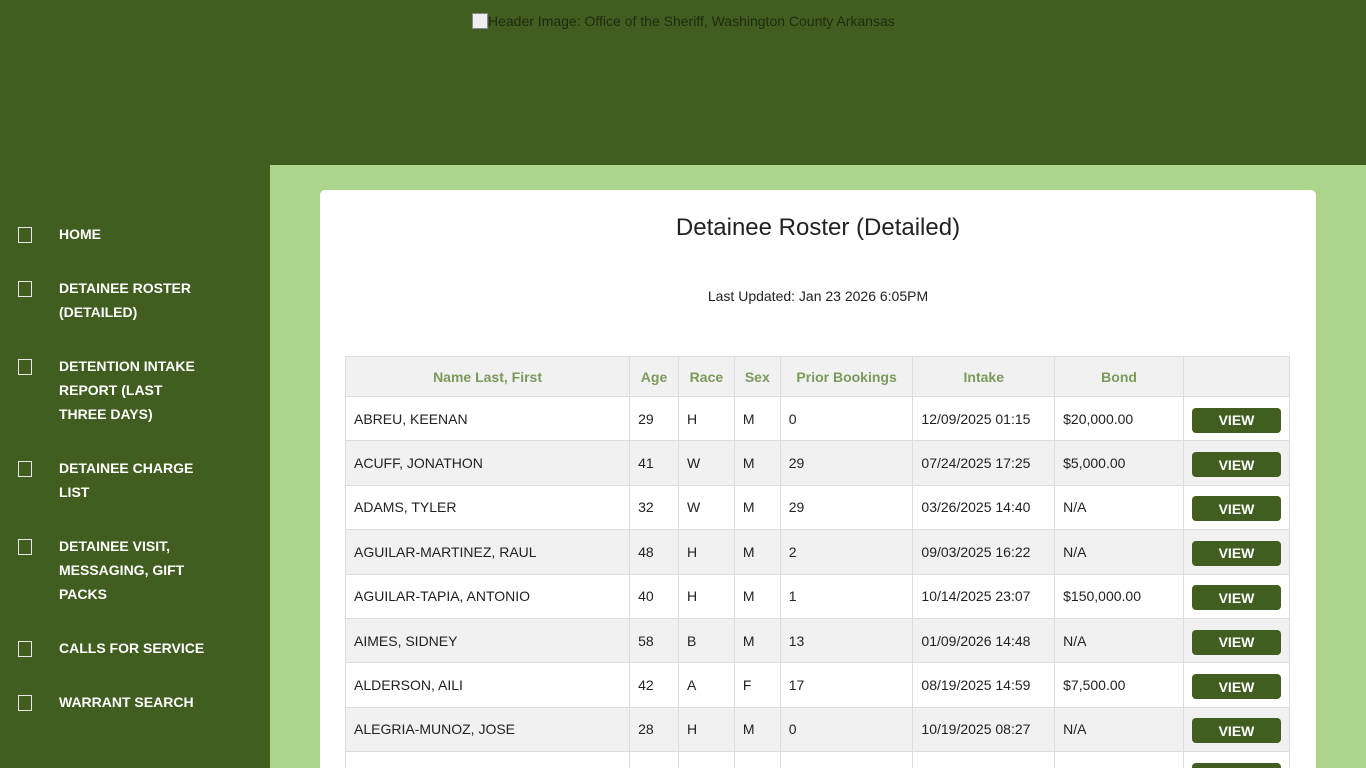 The width and height of the screenshot is (1366, 768). I want to click on table-cell: AIMES, SIDNEY, so click(487, 640).